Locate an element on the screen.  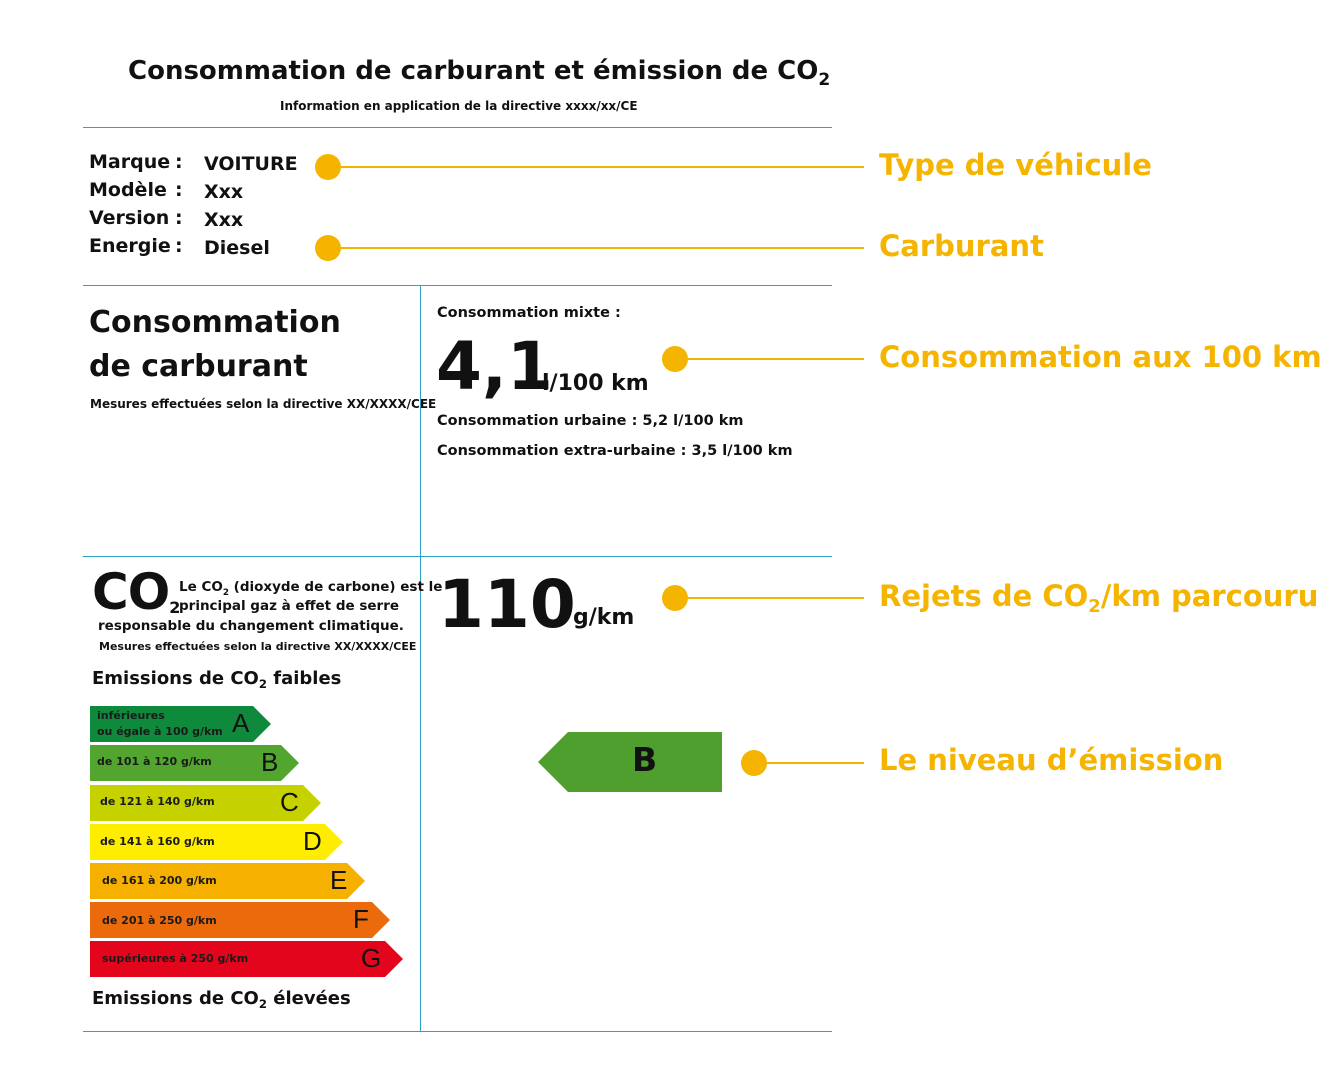
band-g-arrow is located at coordinates (246, 959).